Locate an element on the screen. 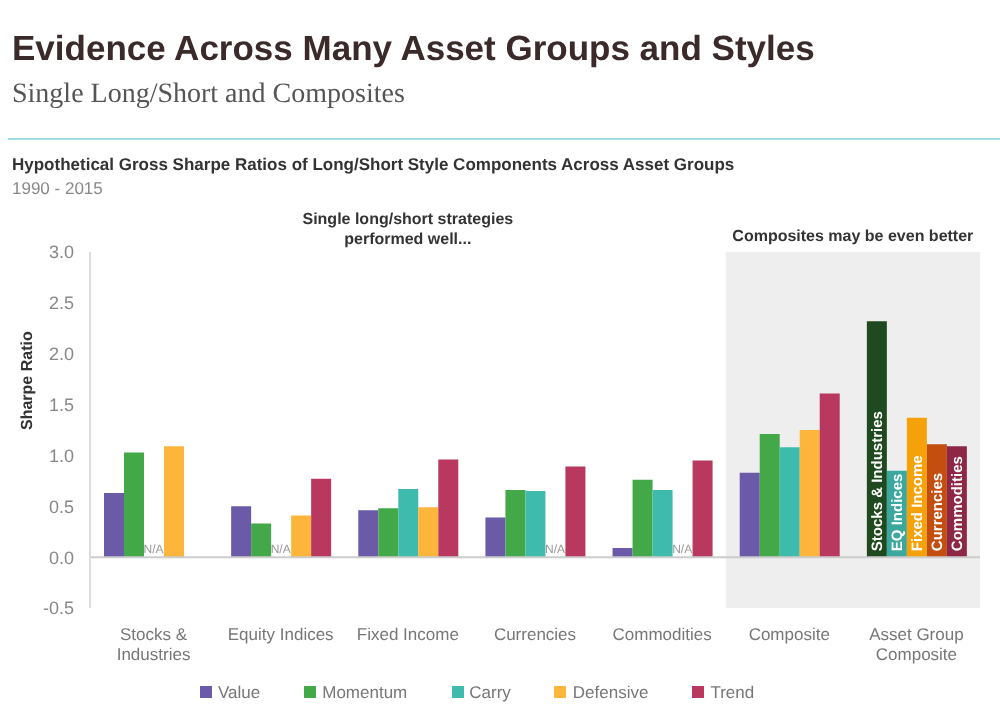 The width and height of the screenshot is (1000, 724). y-tick-label: 0.5 is located at coordinates (61, 506).